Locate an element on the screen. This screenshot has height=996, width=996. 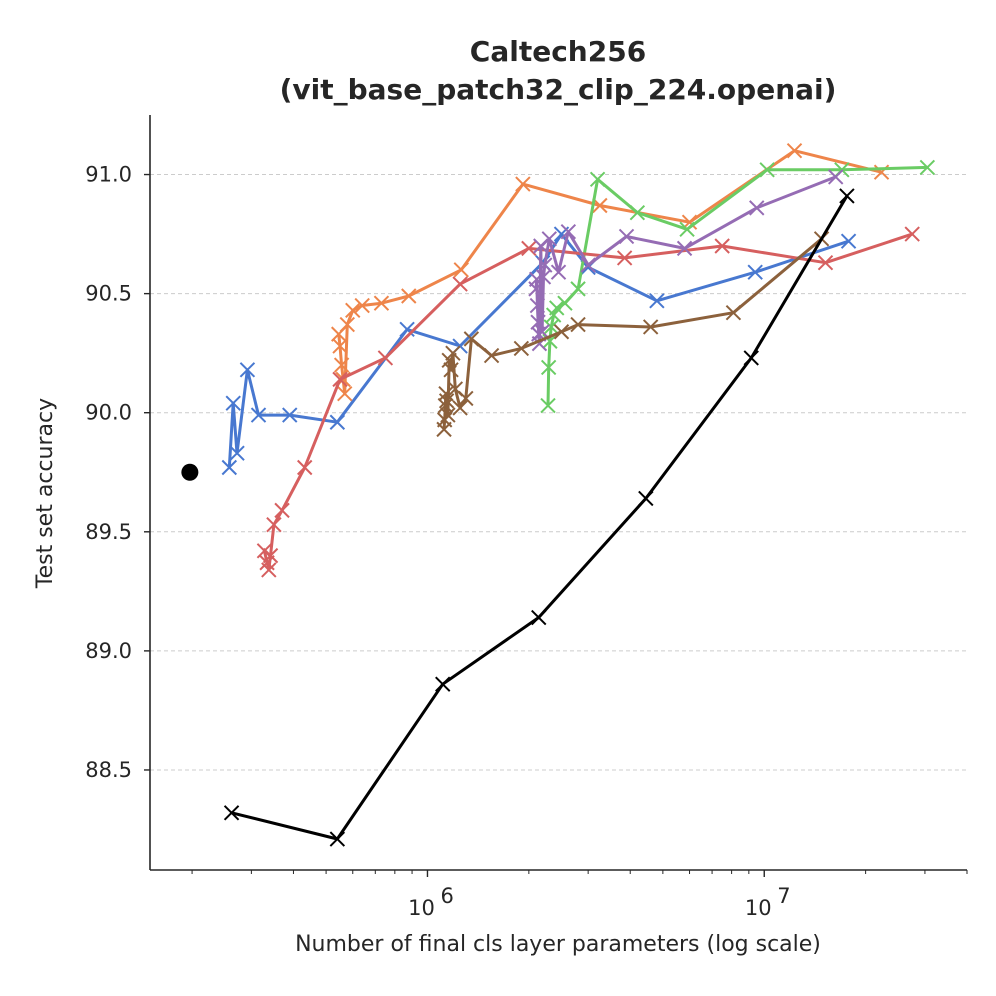
series-line-purple is located at coordinates (686, 260).